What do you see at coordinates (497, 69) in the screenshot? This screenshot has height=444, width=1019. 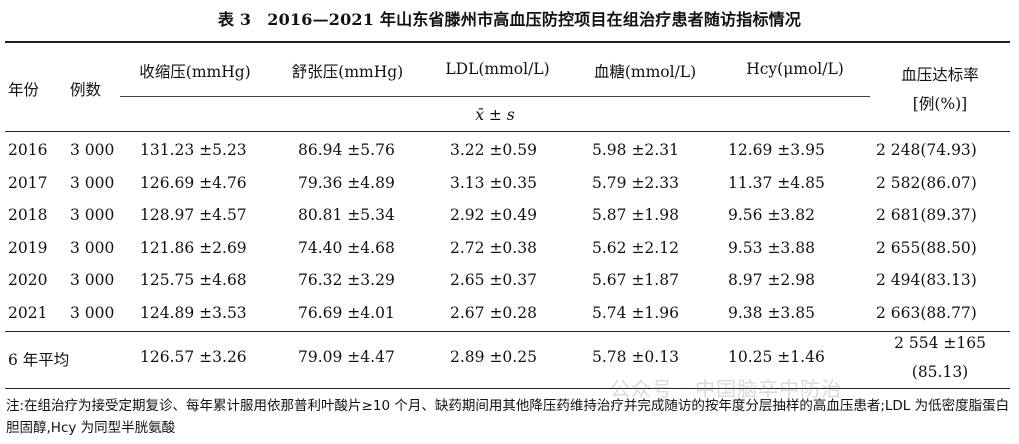 I see `header-ldl: LDL(mmol/L)` at bounding box center [497, 69].